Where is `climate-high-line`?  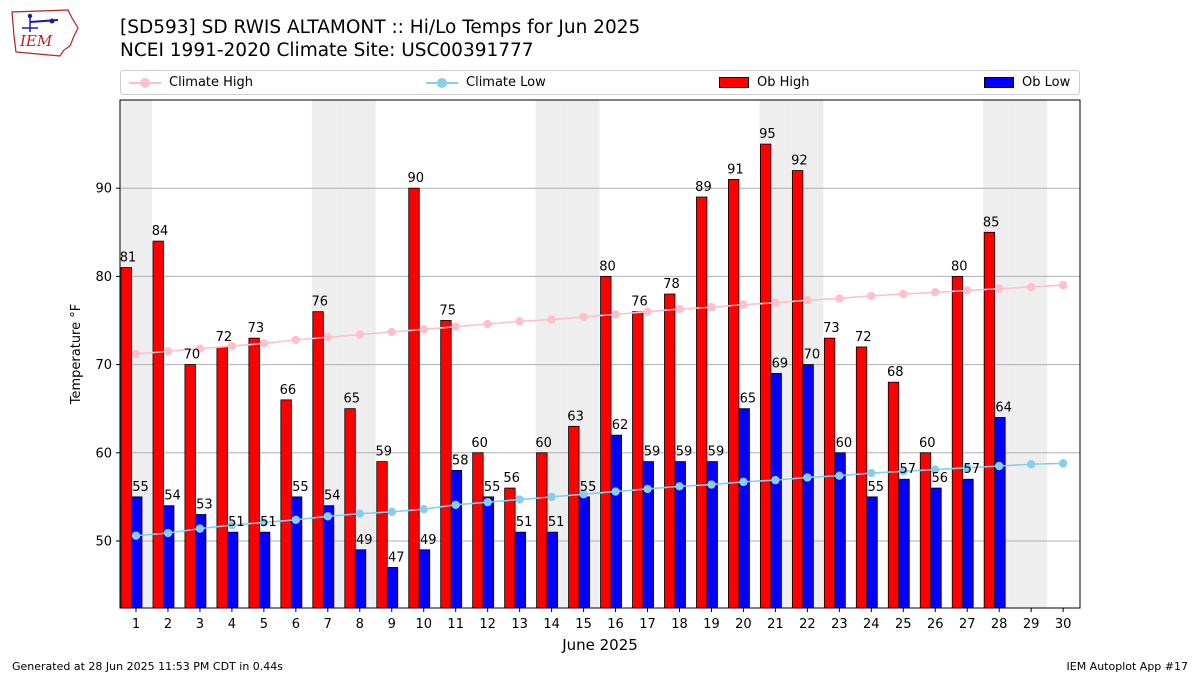
climate-high-line is located at coordinates (599, 319).